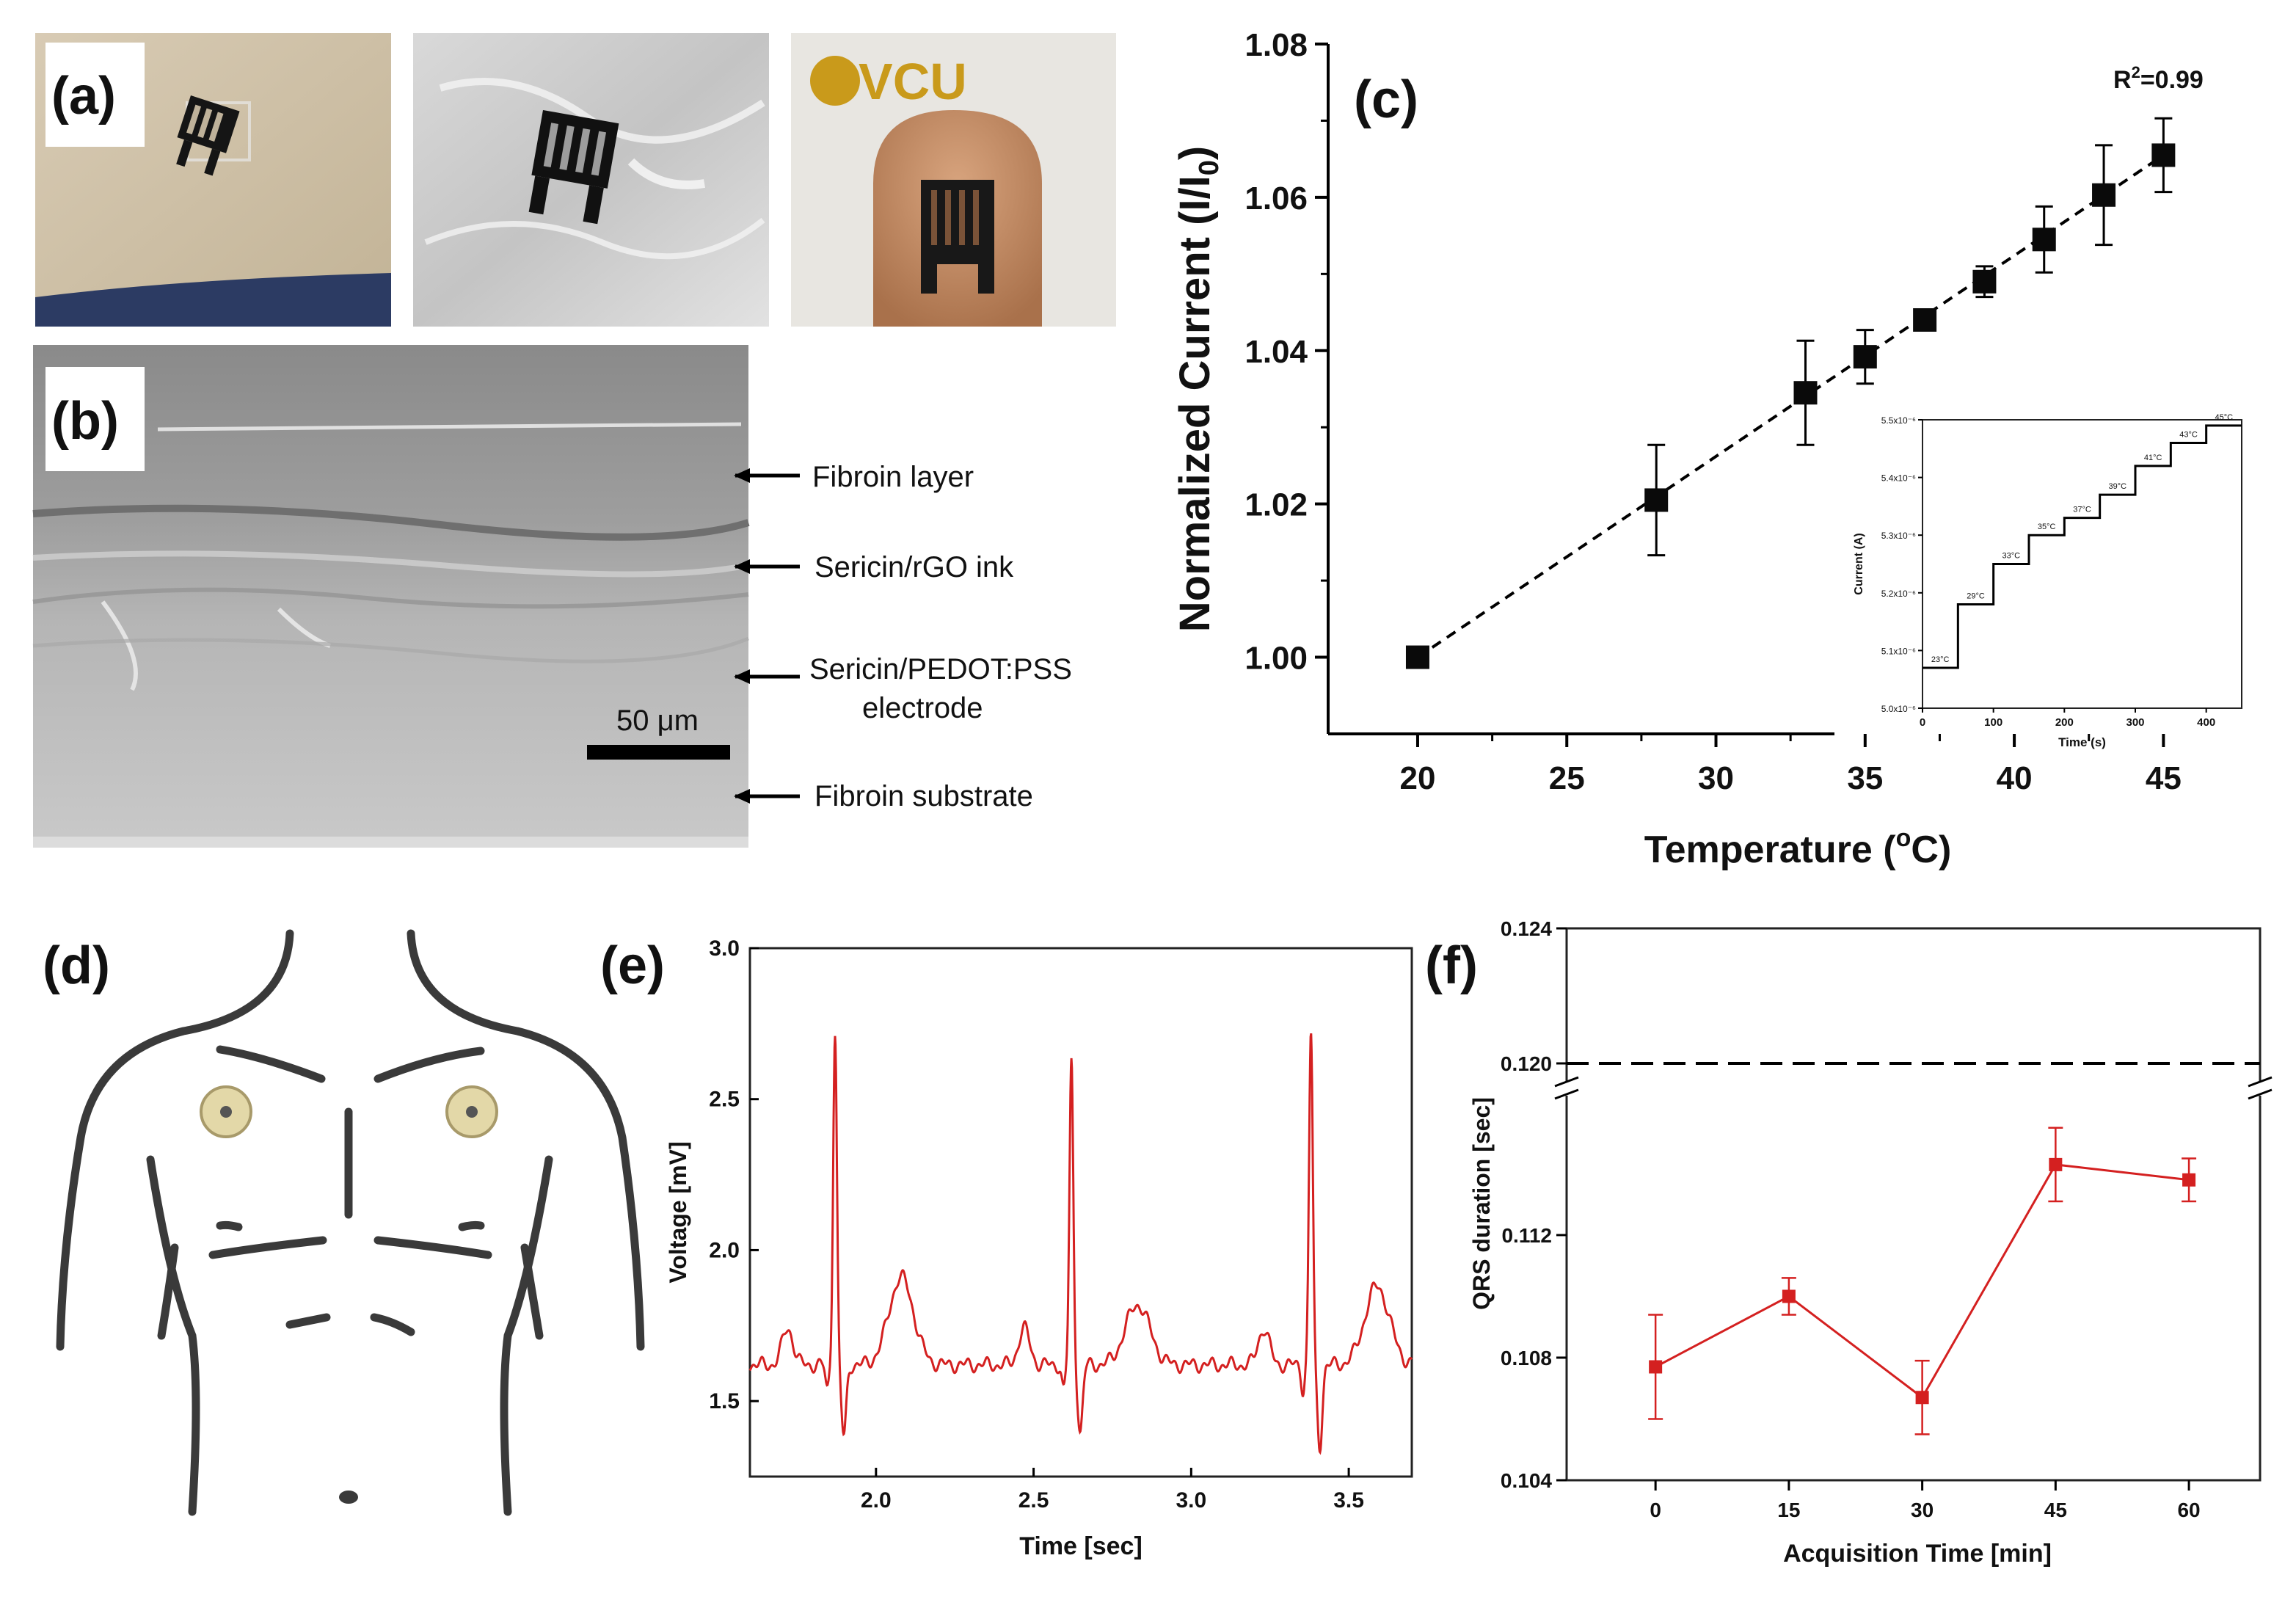 This screenshot has height=1605, width=2296. What do you see at coordinates (657, 721) in the screenshot?
I see `scale-bar-label: 50 μm` at bounding box center [657, 721].